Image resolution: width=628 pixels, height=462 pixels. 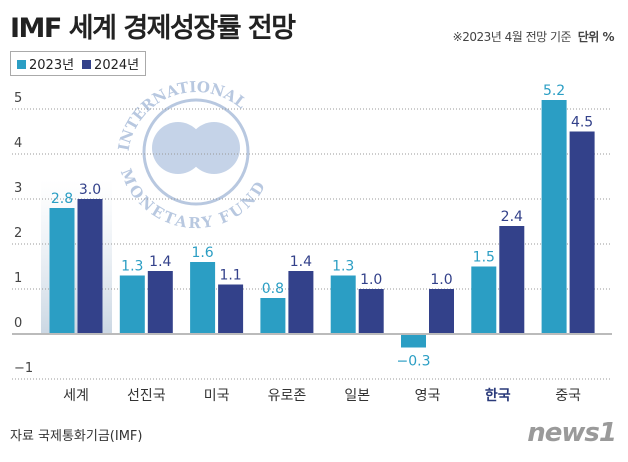 What do you see at coordinates (18, 233) in the screenshot?
I see `y-tick-label: 2` at bounding box center [18, 233].